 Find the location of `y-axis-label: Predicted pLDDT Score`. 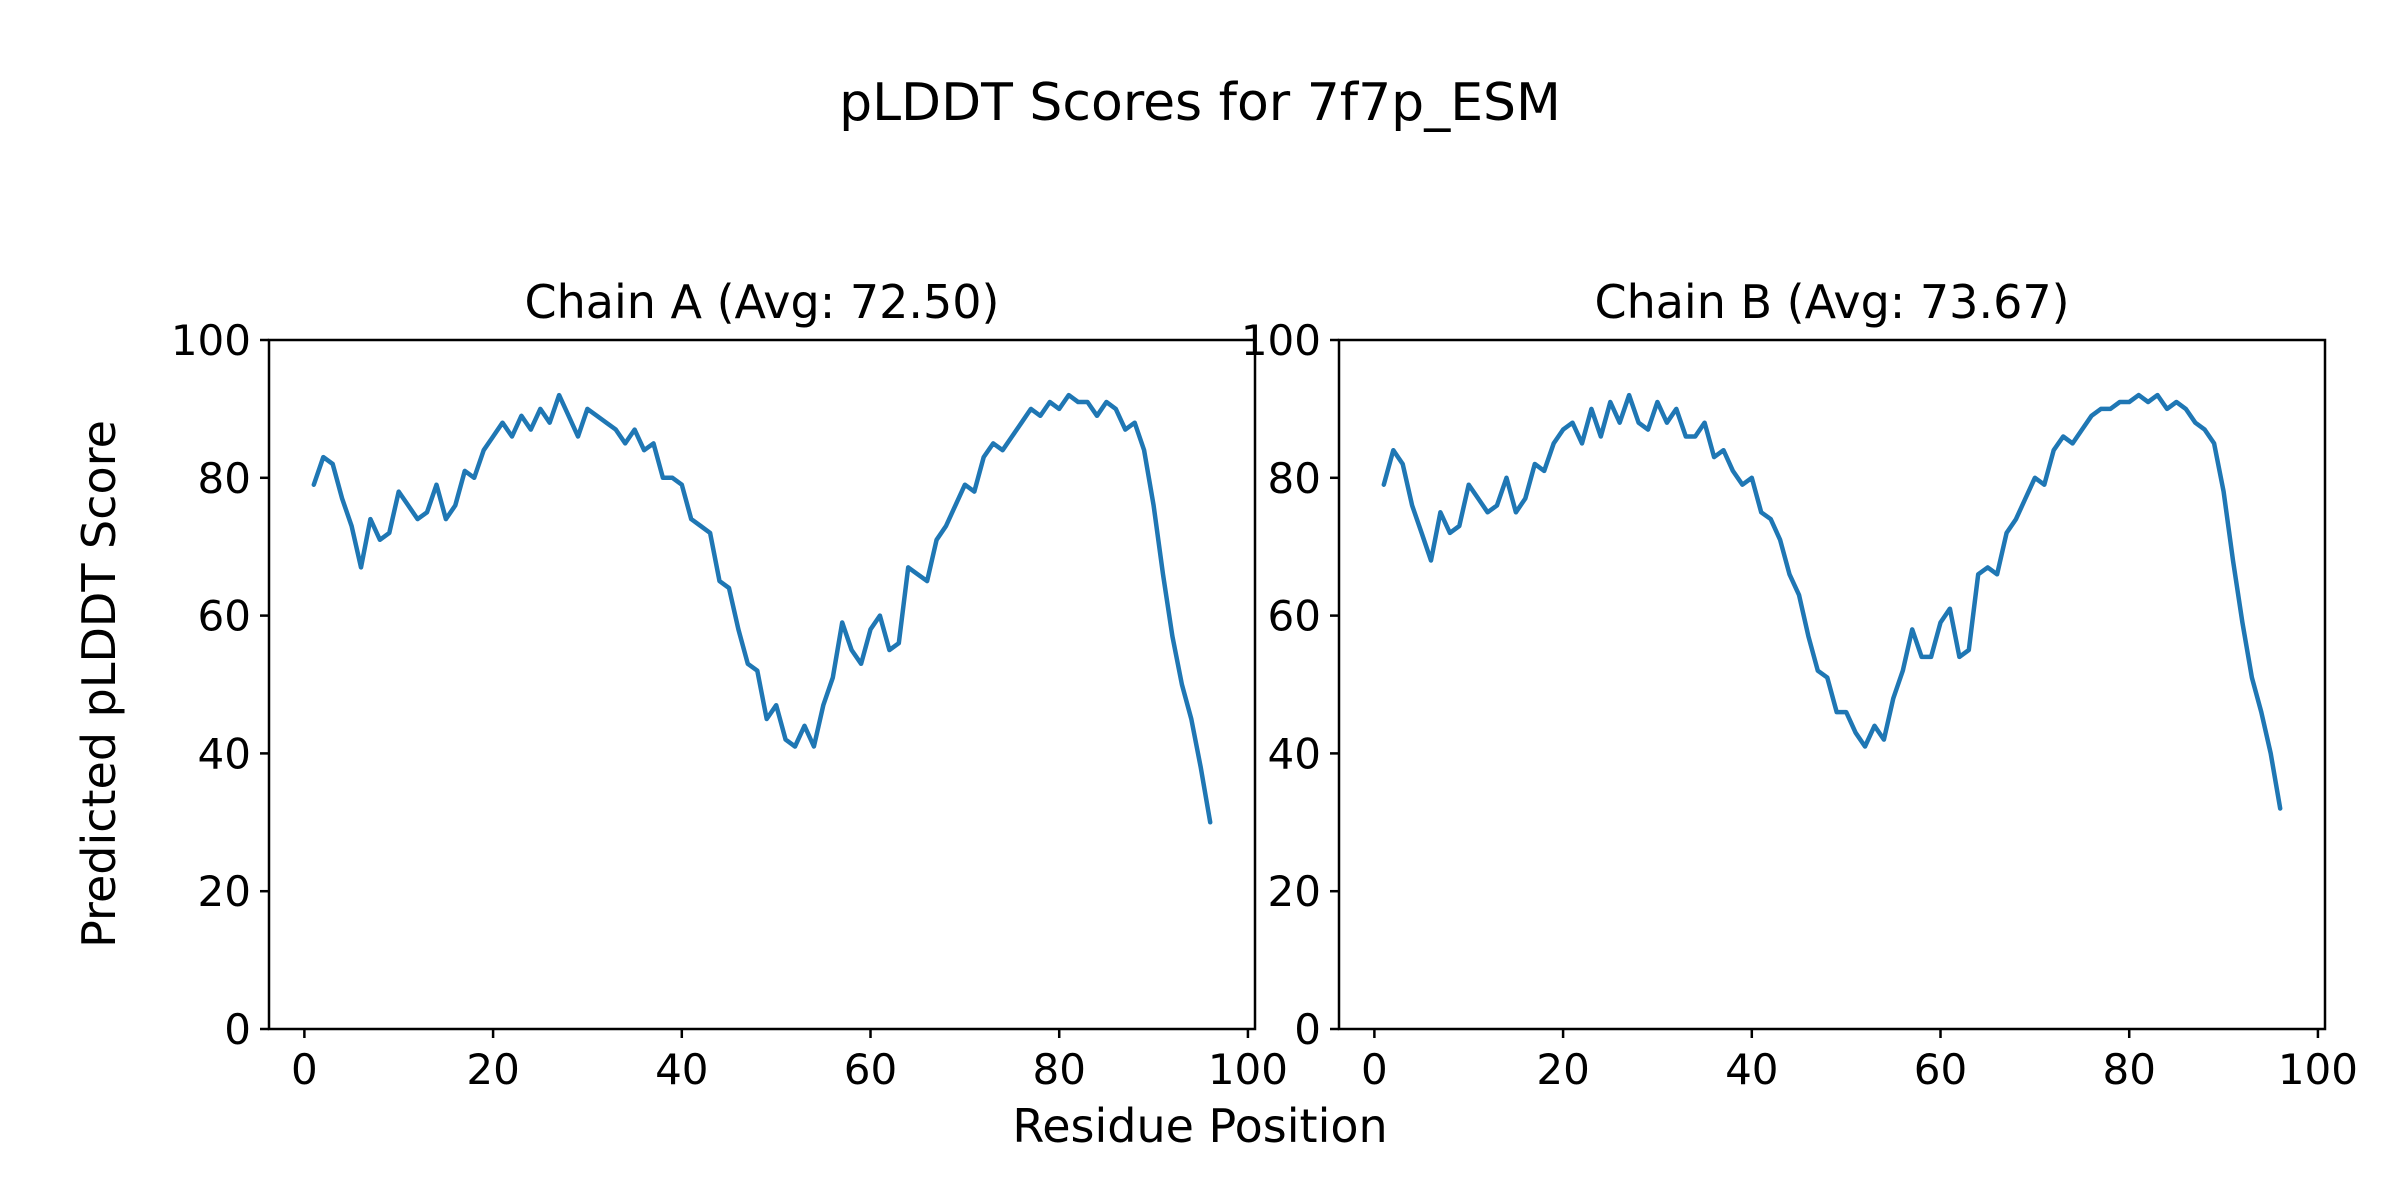

y-axis-label: Predicted pLDDT Score is located at coordinates (99, 684).